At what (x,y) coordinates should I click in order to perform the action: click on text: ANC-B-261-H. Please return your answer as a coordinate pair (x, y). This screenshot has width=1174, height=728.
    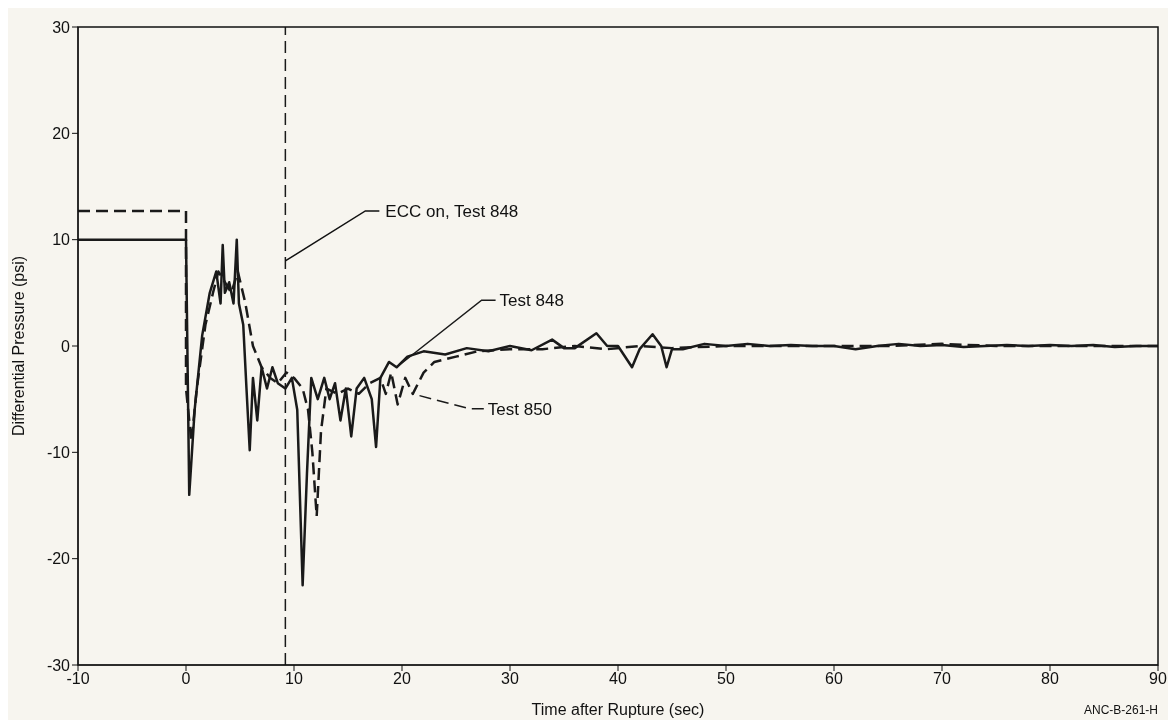
    Looking at the image, I should click on (1120, 710).